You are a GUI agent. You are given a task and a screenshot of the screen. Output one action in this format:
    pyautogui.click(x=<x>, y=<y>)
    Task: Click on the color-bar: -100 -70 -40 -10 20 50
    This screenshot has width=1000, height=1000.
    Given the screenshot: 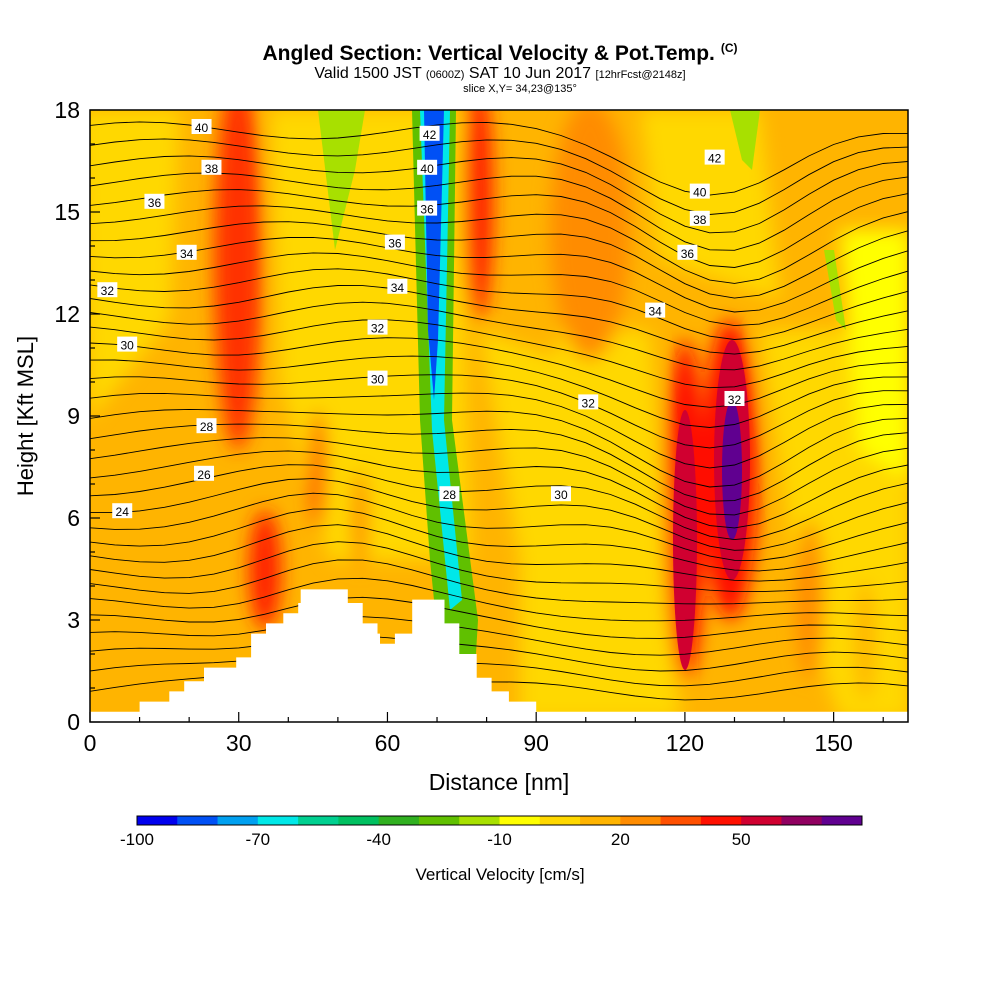 What is the action you would take?
    pyautogui.click(x=491, y=832)
    